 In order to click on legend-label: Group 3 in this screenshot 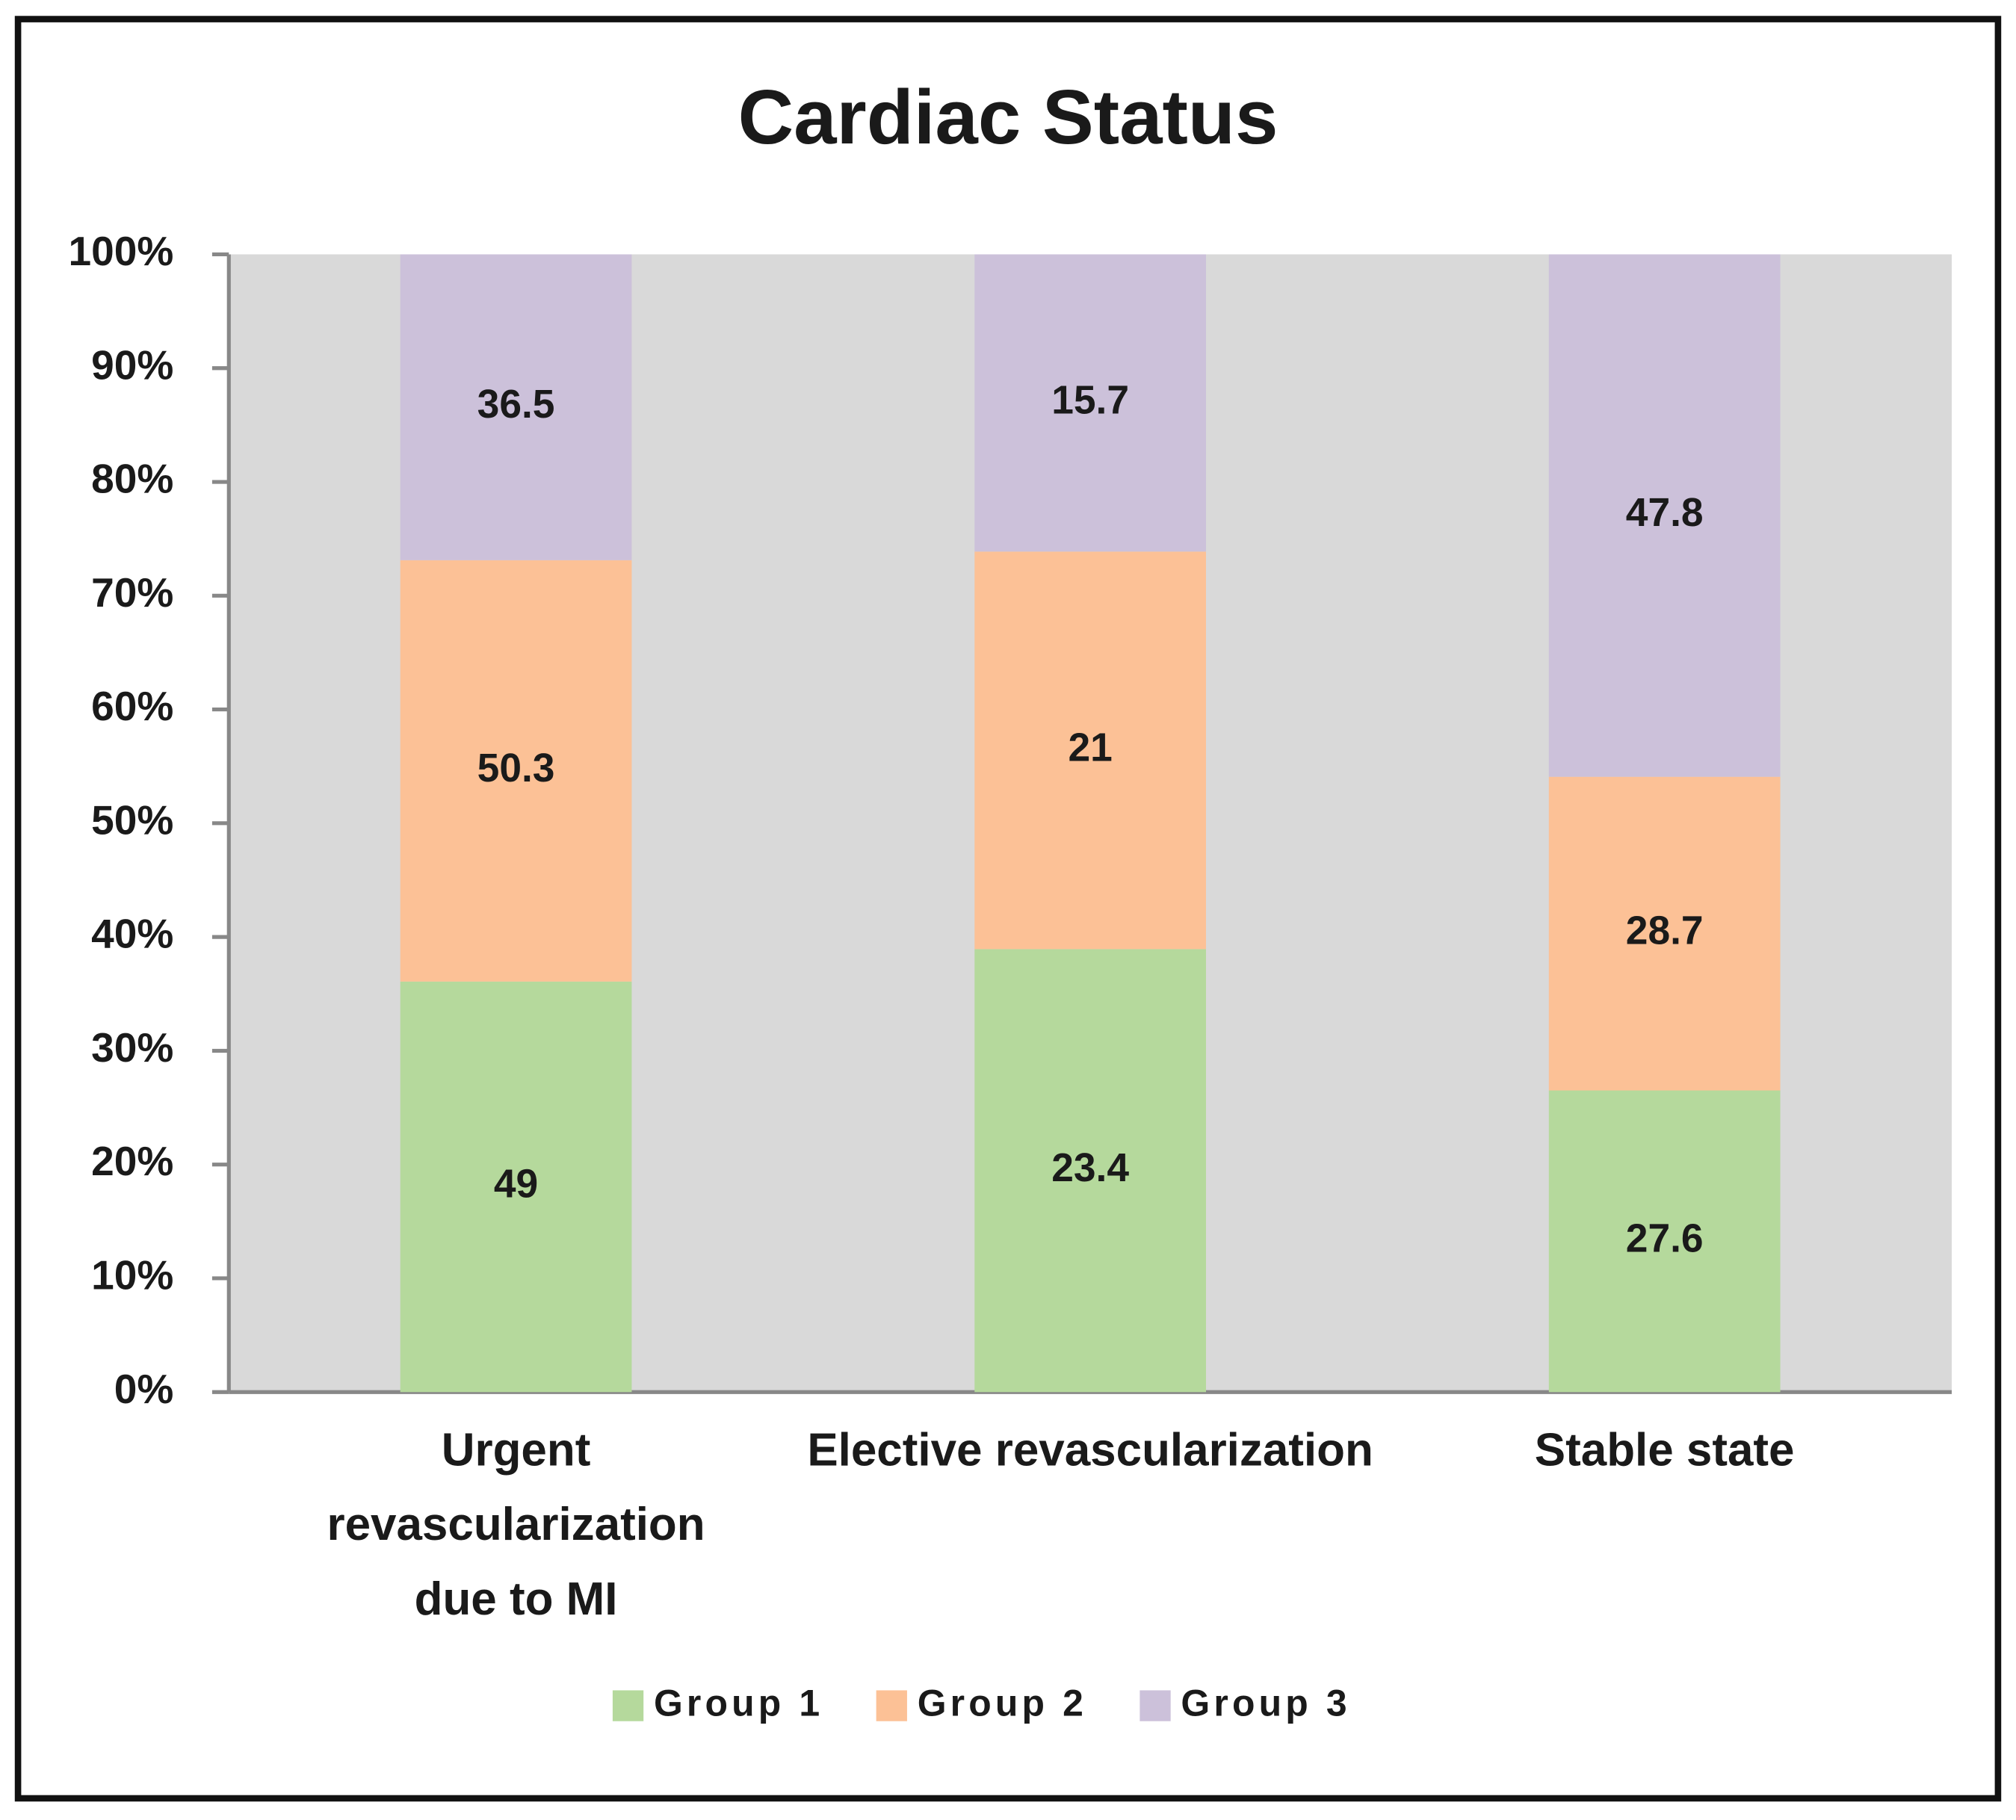, I will do `click(1265, 1703)`.